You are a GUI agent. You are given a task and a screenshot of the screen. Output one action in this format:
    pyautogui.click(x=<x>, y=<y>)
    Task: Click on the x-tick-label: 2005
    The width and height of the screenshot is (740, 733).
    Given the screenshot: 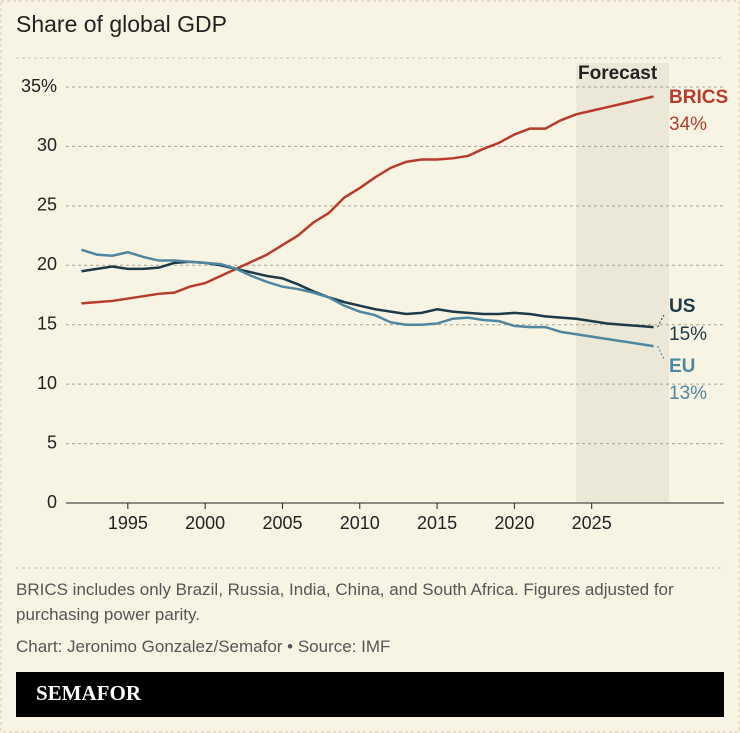 What is the action you would take?
    pyautogui.click(x=282, y=523)
    